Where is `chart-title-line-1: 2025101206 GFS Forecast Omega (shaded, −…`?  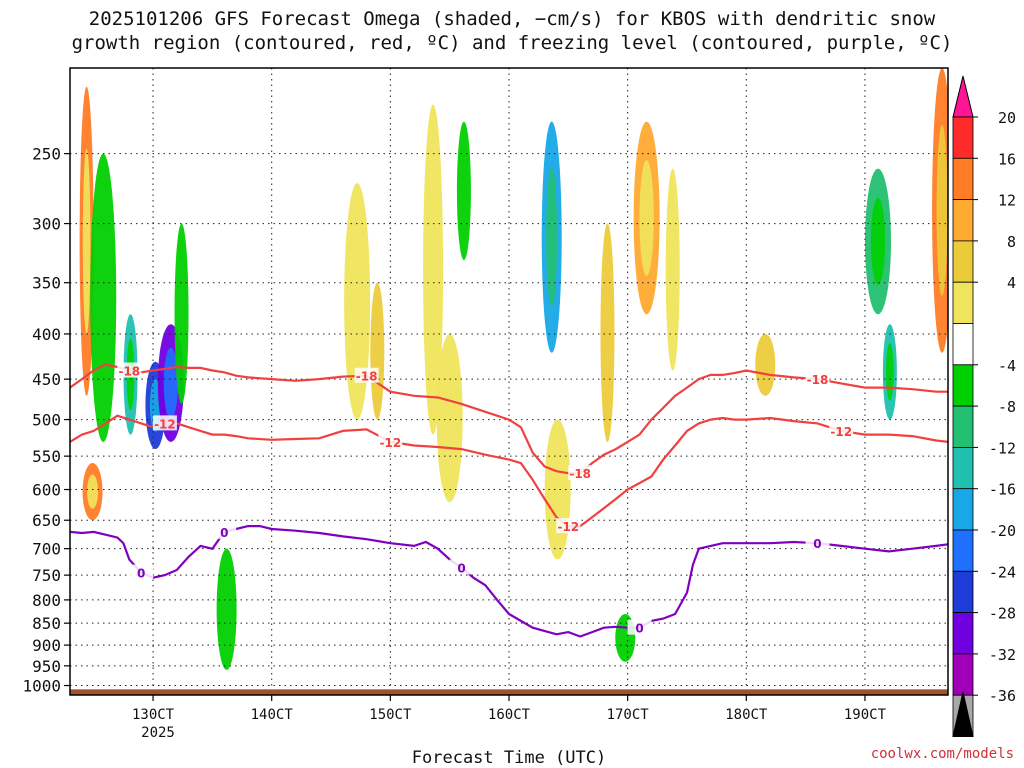
chart-title-line-1: 2025101206 GFS Forecast Omega (shaded, −… is located at coordinates (512, 19).